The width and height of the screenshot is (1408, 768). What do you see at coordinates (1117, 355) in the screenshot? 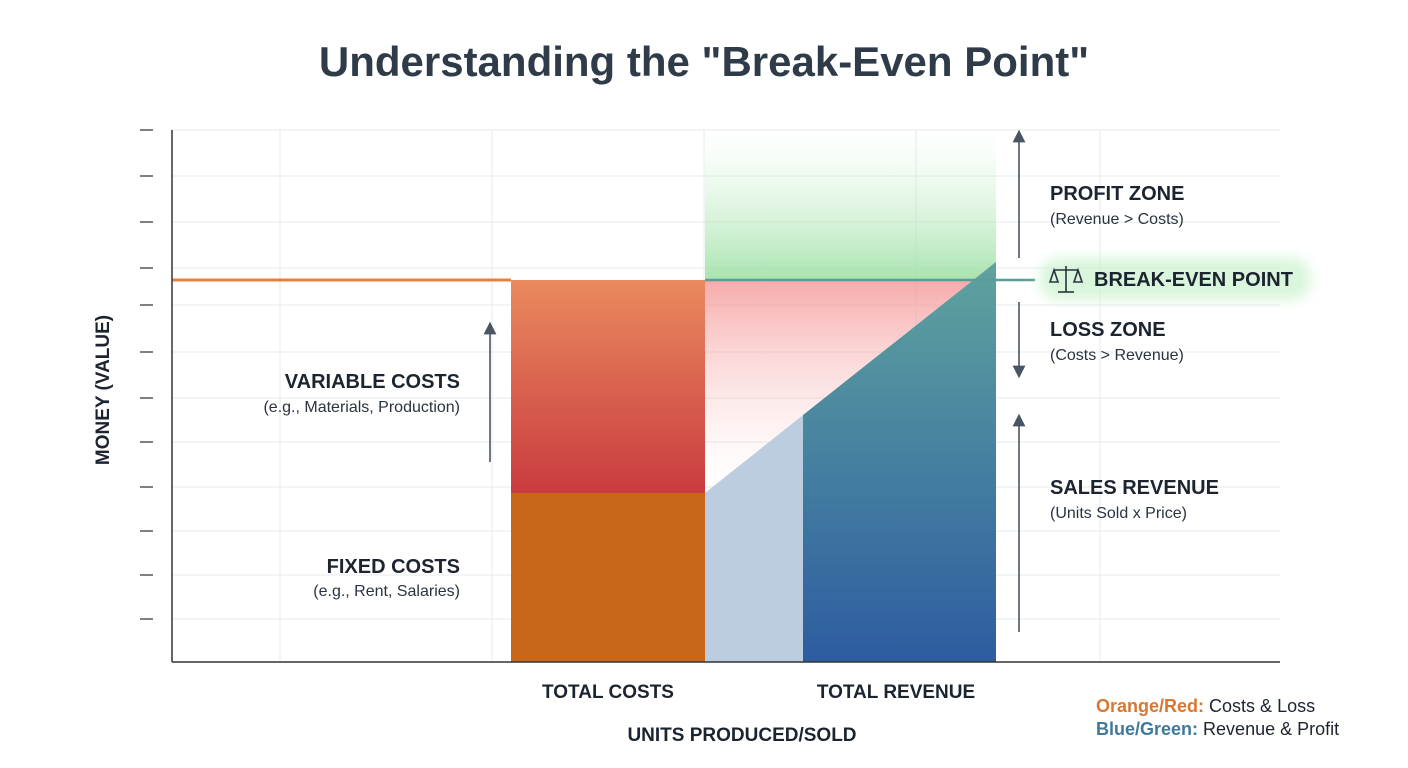
I see `note: (Costs > Revenue)` at bounding box center [1117, 355].